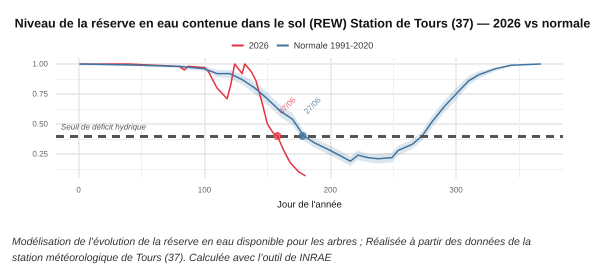 The width and height of the screenshot is (605, 278). What do you see at coordinates (258, 45) in the screenshot?
I see `legend-label: 2026` at bounding box center [258, 45].